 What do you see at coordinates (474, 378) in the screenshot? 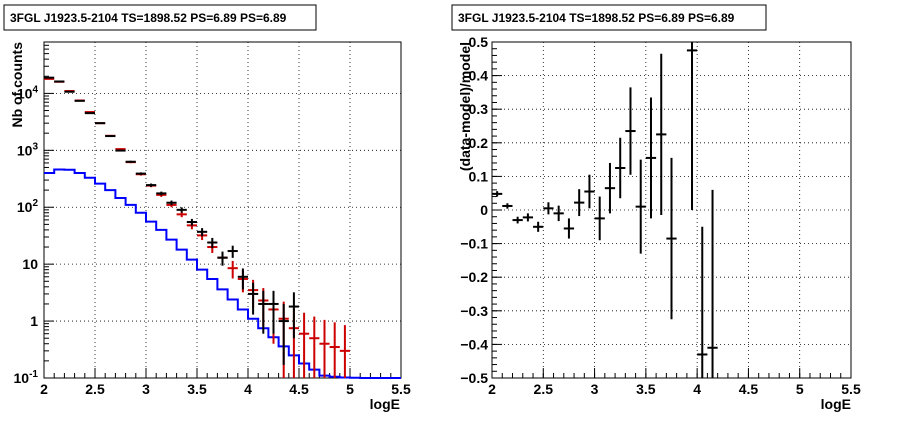
I see `y-tick-label: −0.5` at bounding box center [474, 378].